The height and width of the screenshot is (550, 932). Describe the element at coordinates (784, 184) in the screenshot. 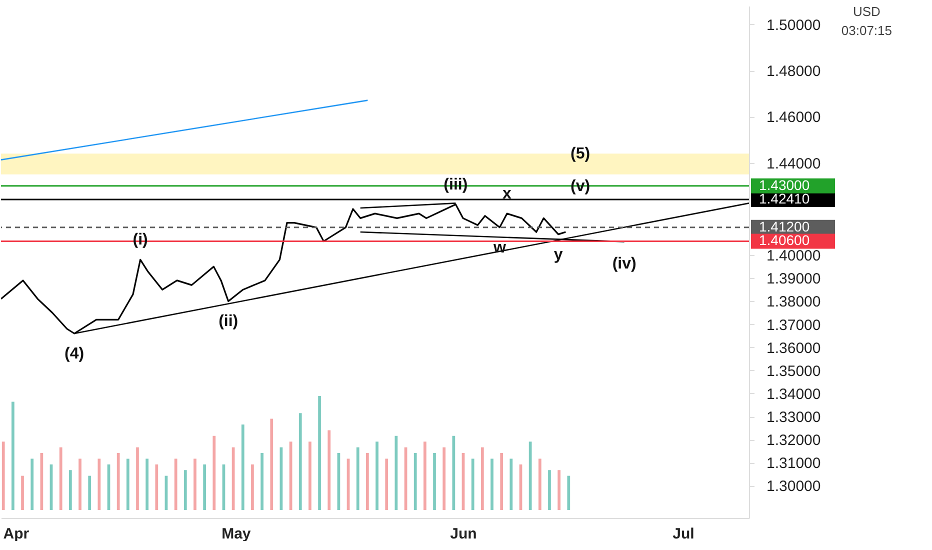

I see `ref-line-label: 1.43000` at that location.